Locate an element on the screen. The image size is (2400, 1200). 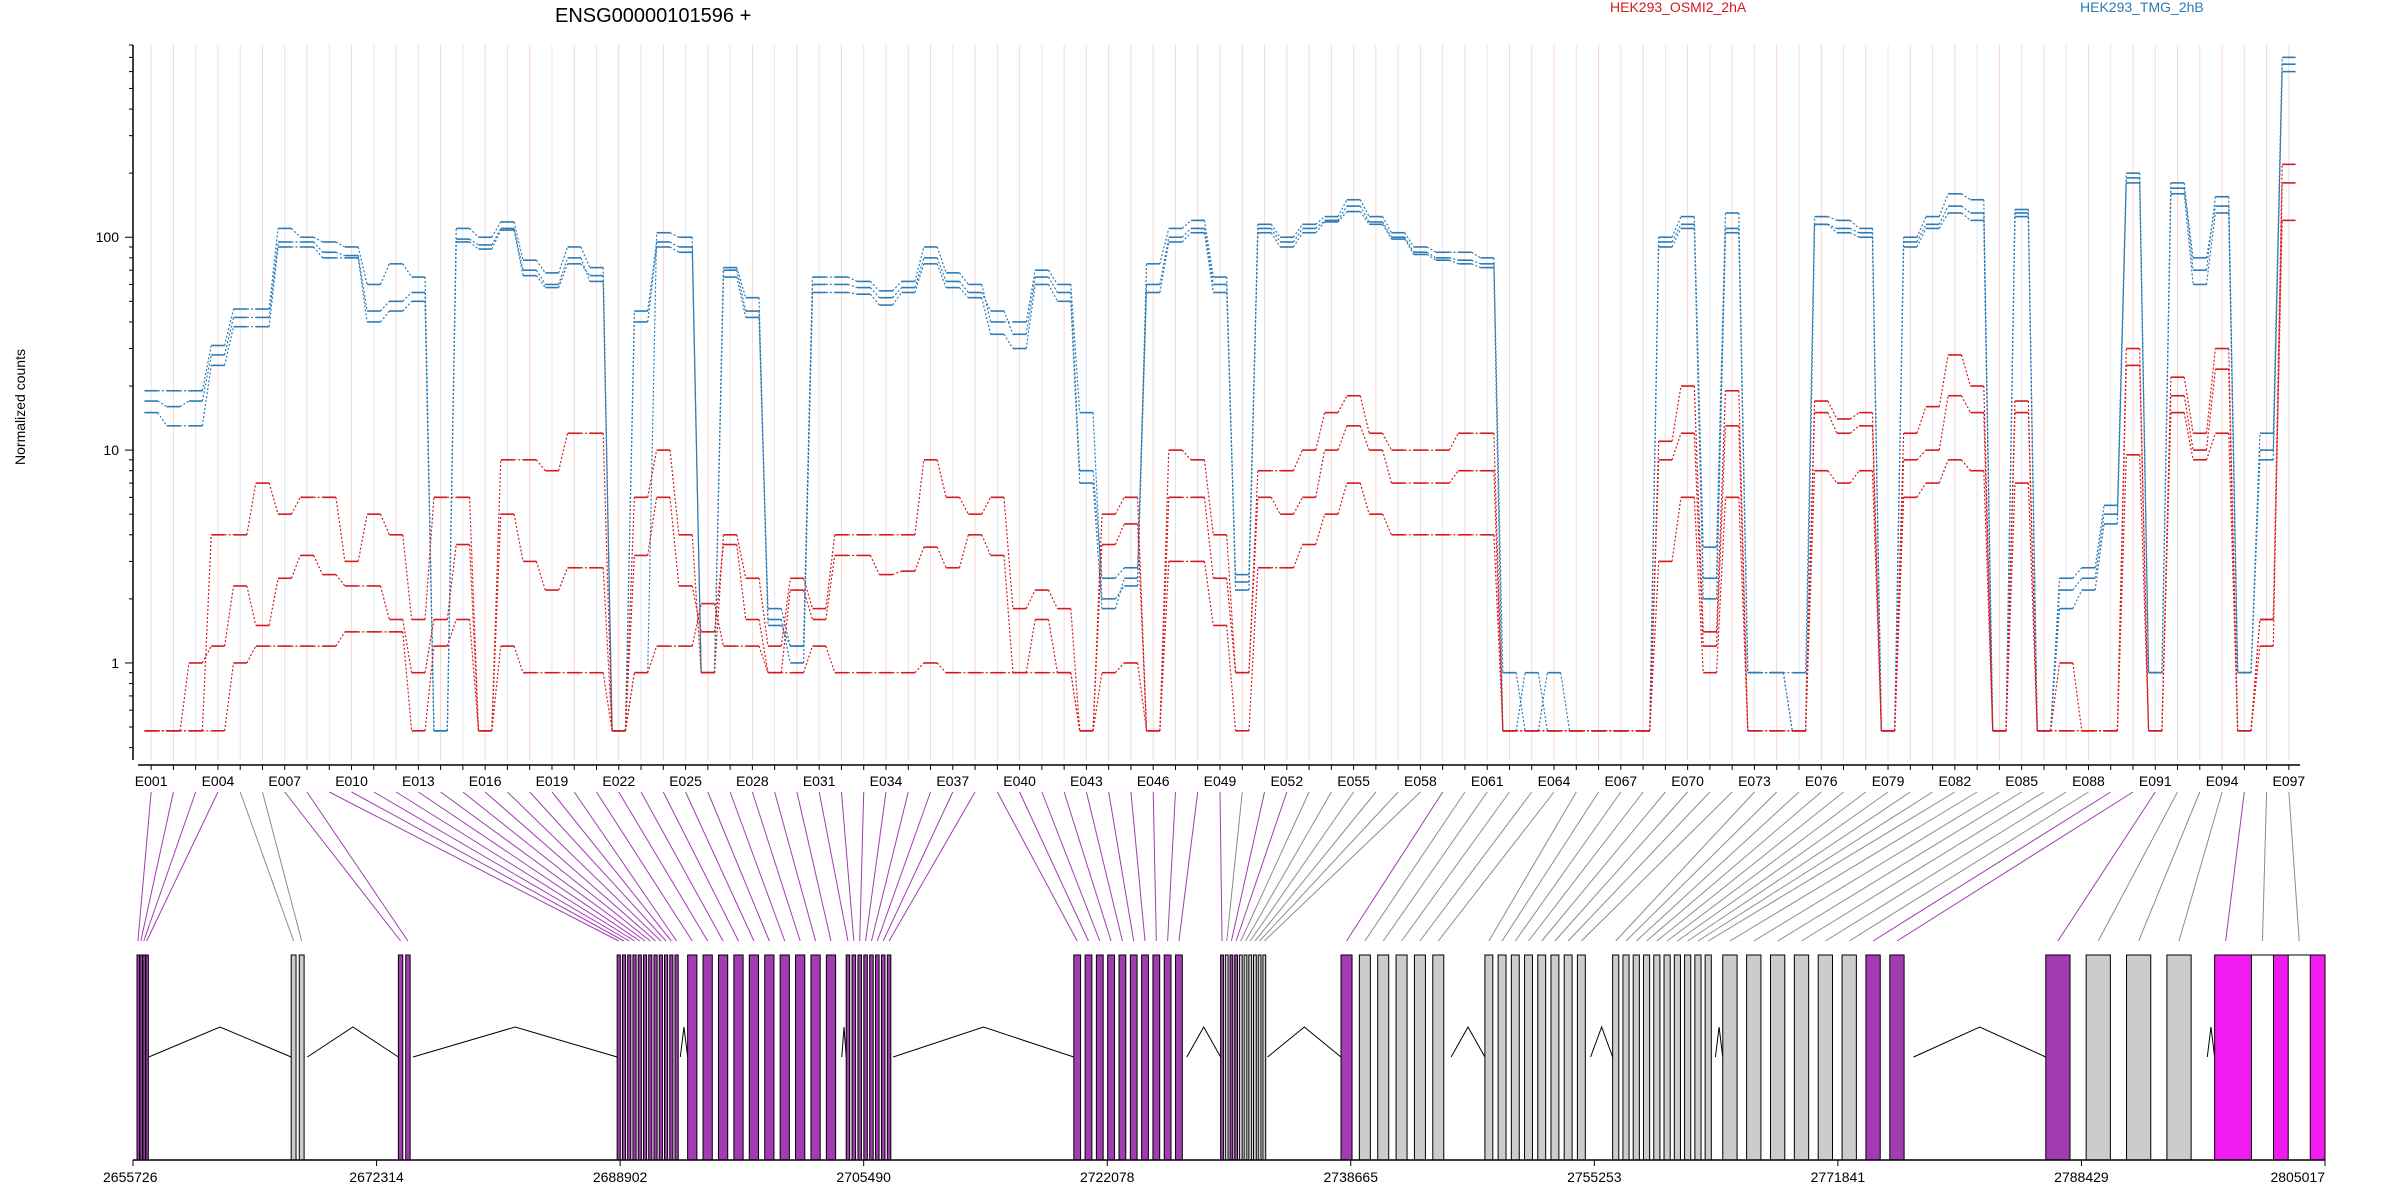
exon-block-E081 is located at coordinates (1698, 1057).